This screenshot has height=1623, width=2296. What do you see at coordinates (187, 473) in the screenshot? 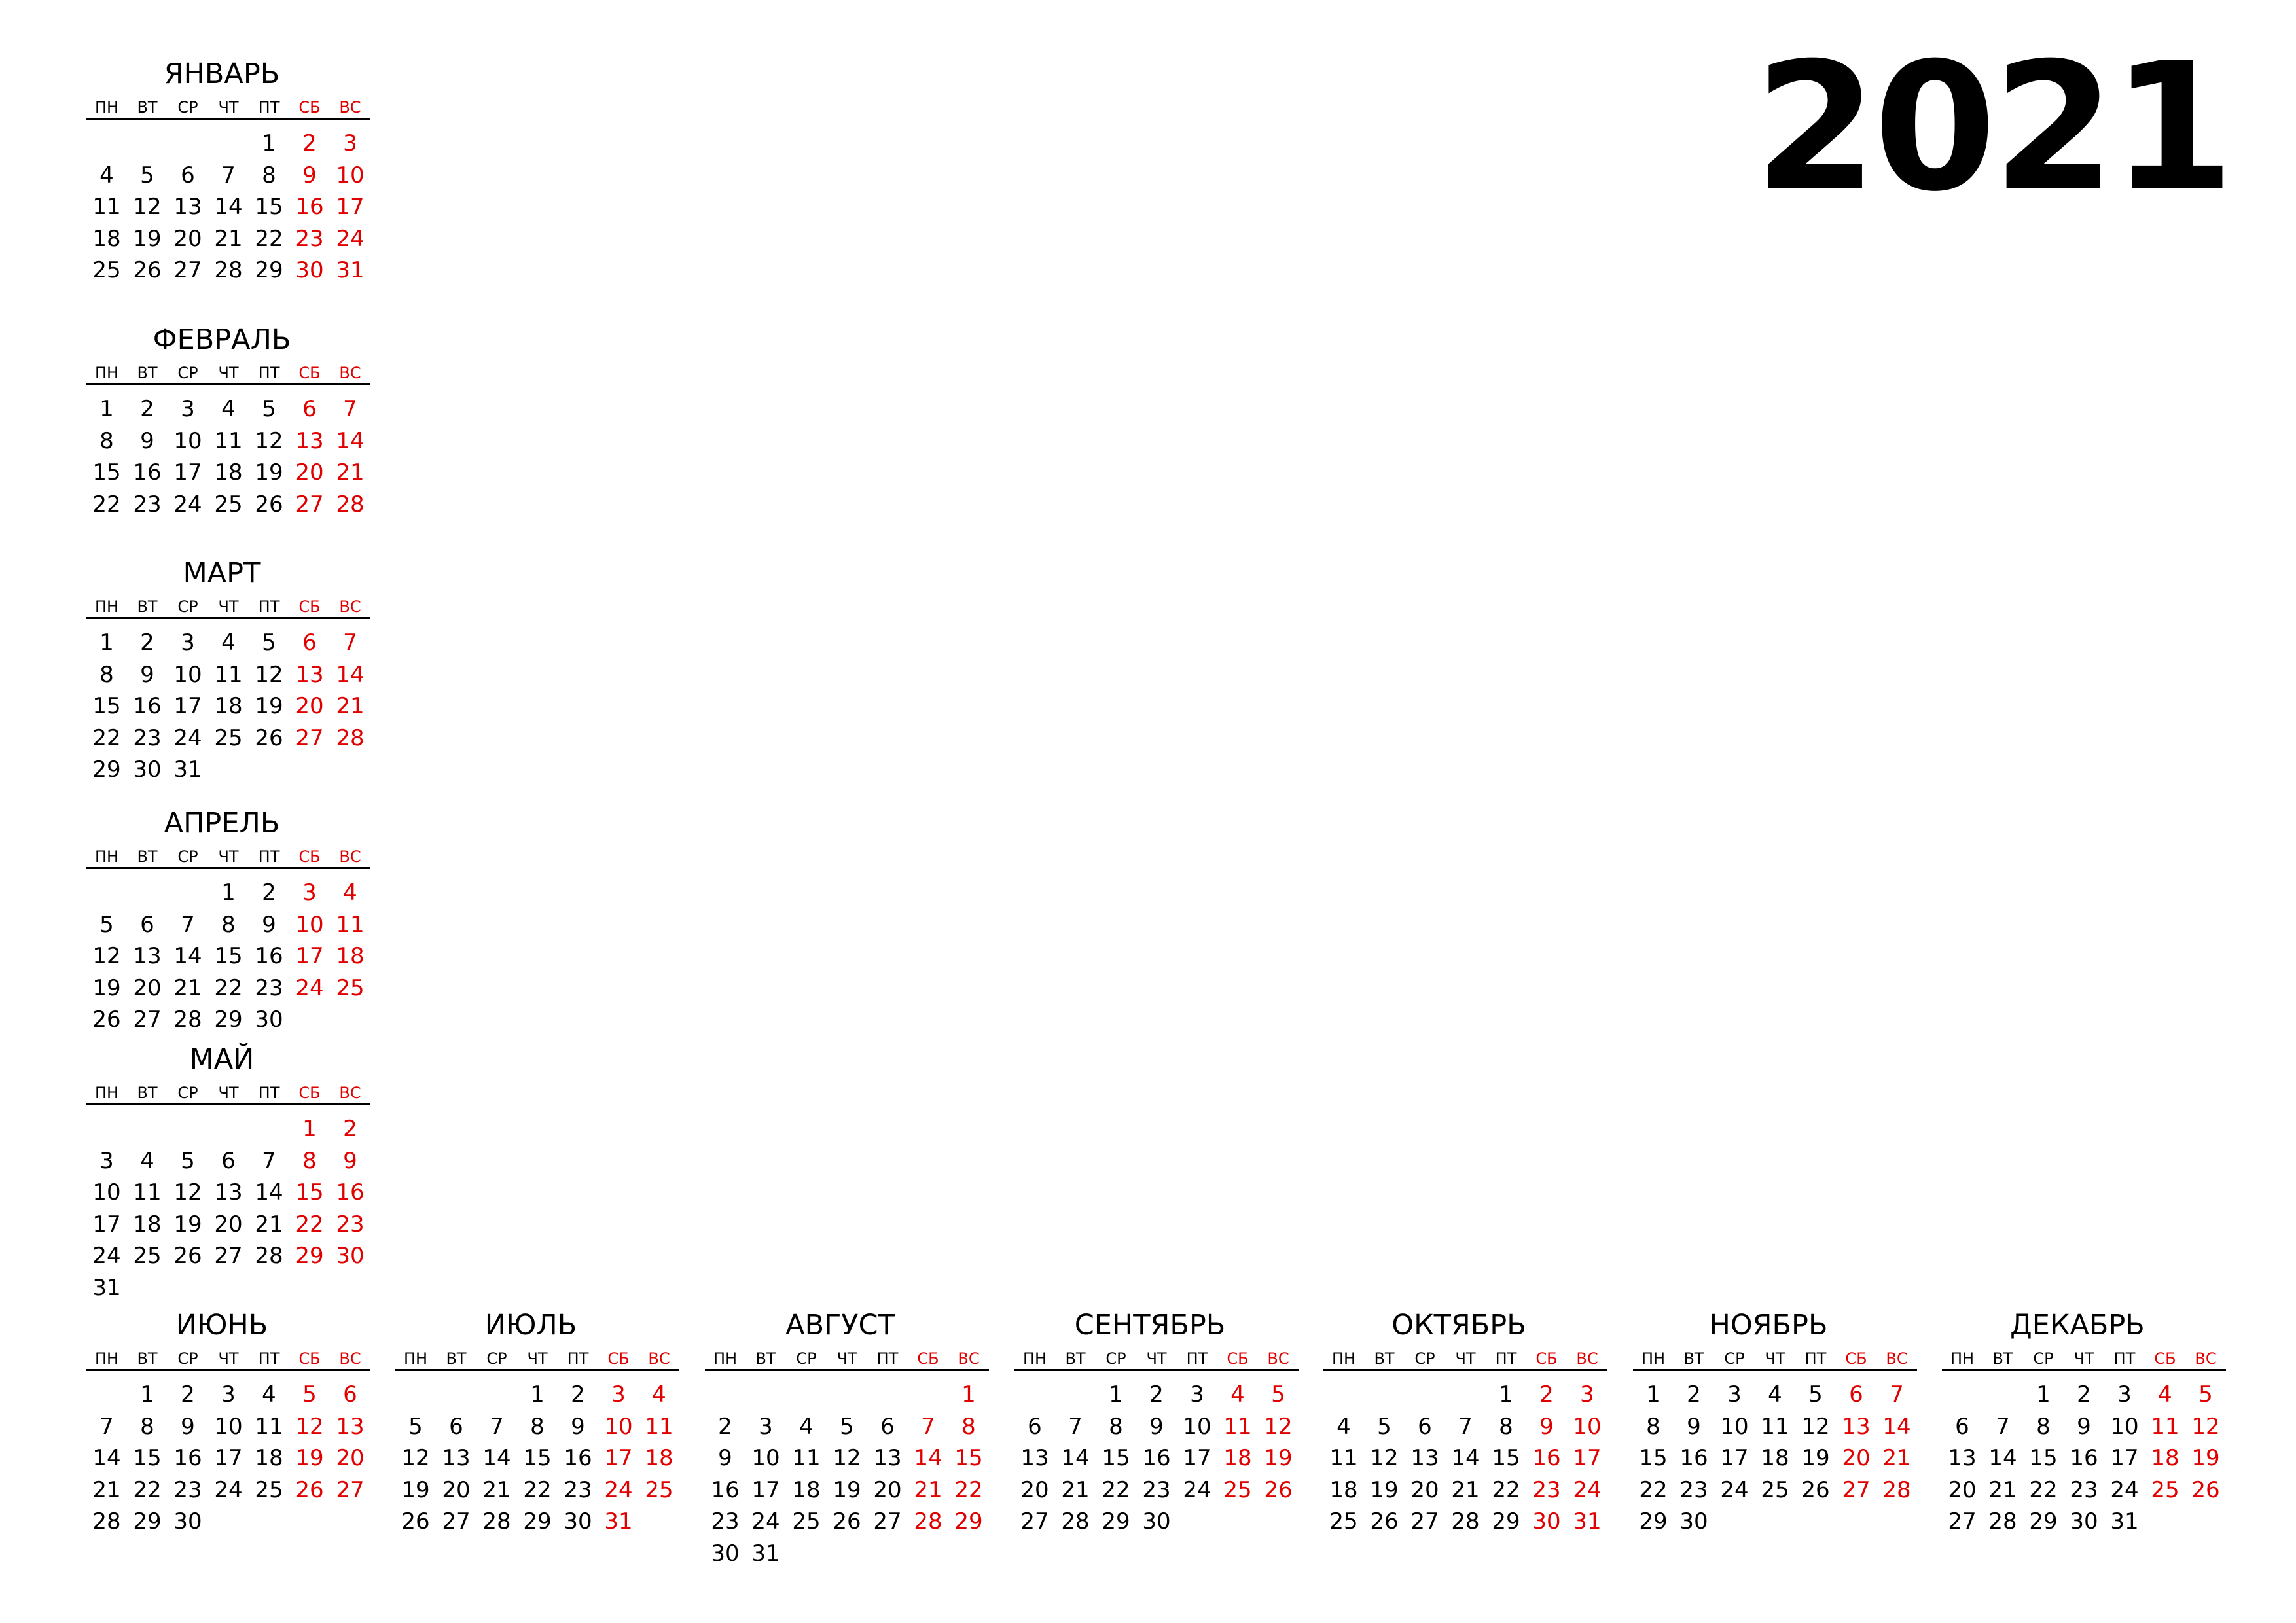
I see `day-cell: 17` at bounding box center [187, 473].